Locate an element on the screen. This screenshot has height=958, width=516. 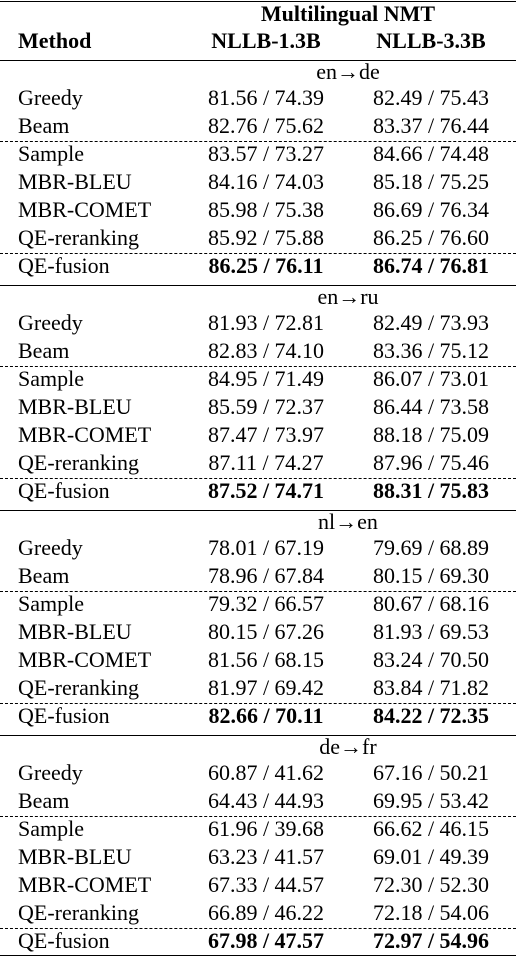
score-cell: 86.07 / 73.01 is located at coordinates (431, 378).